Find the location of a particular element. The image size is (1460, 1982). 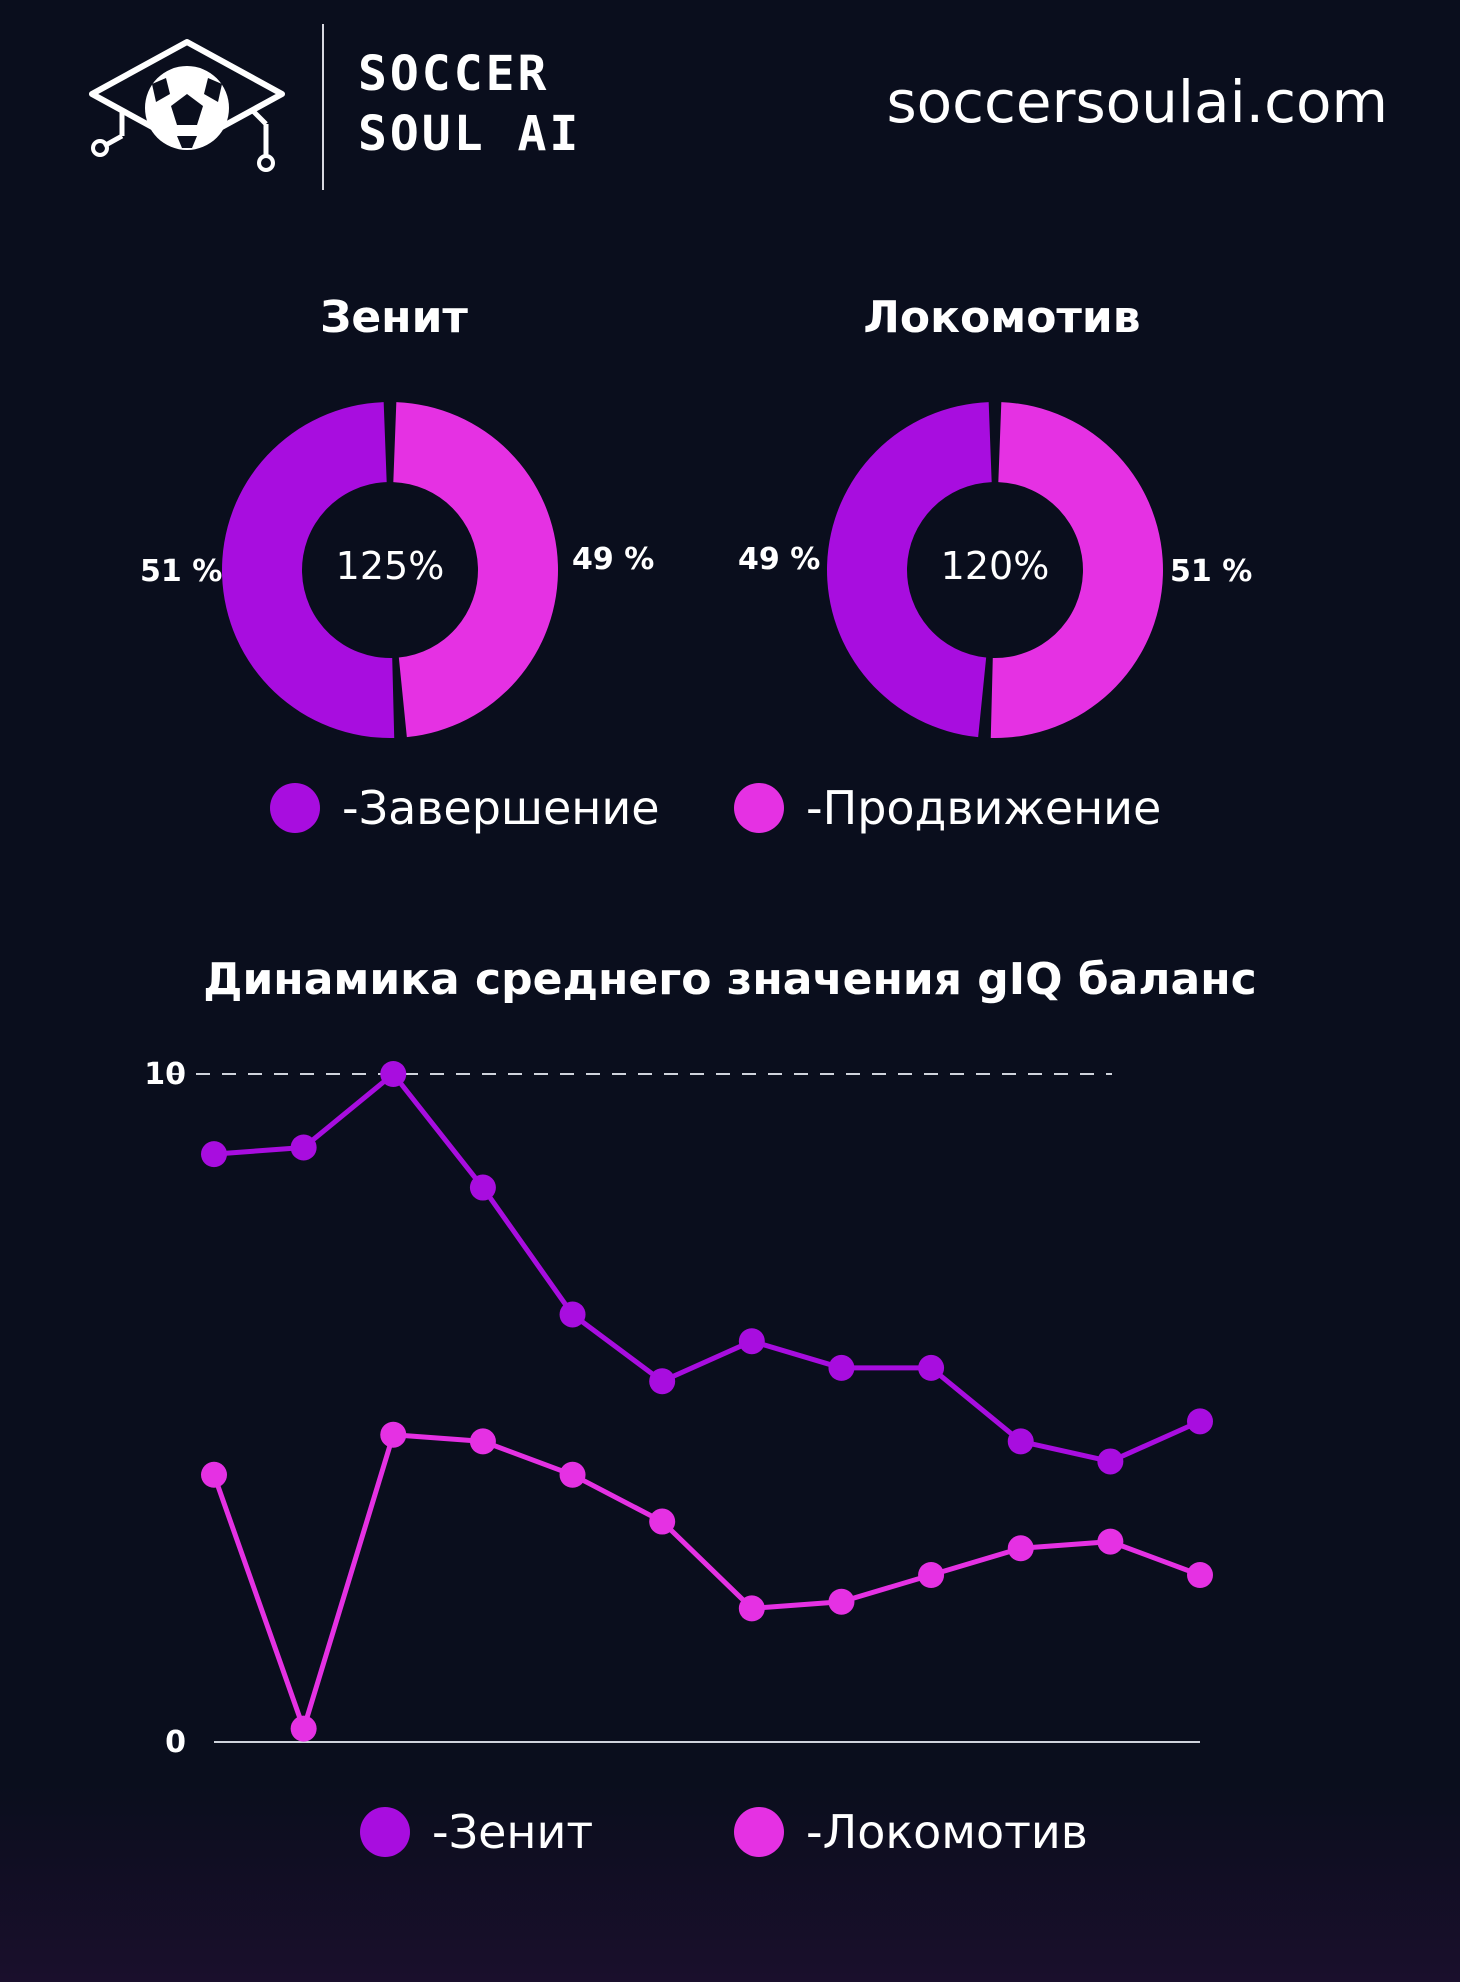

slice-label-loko-promo: 51 % is located at coordinates (1211, 571).